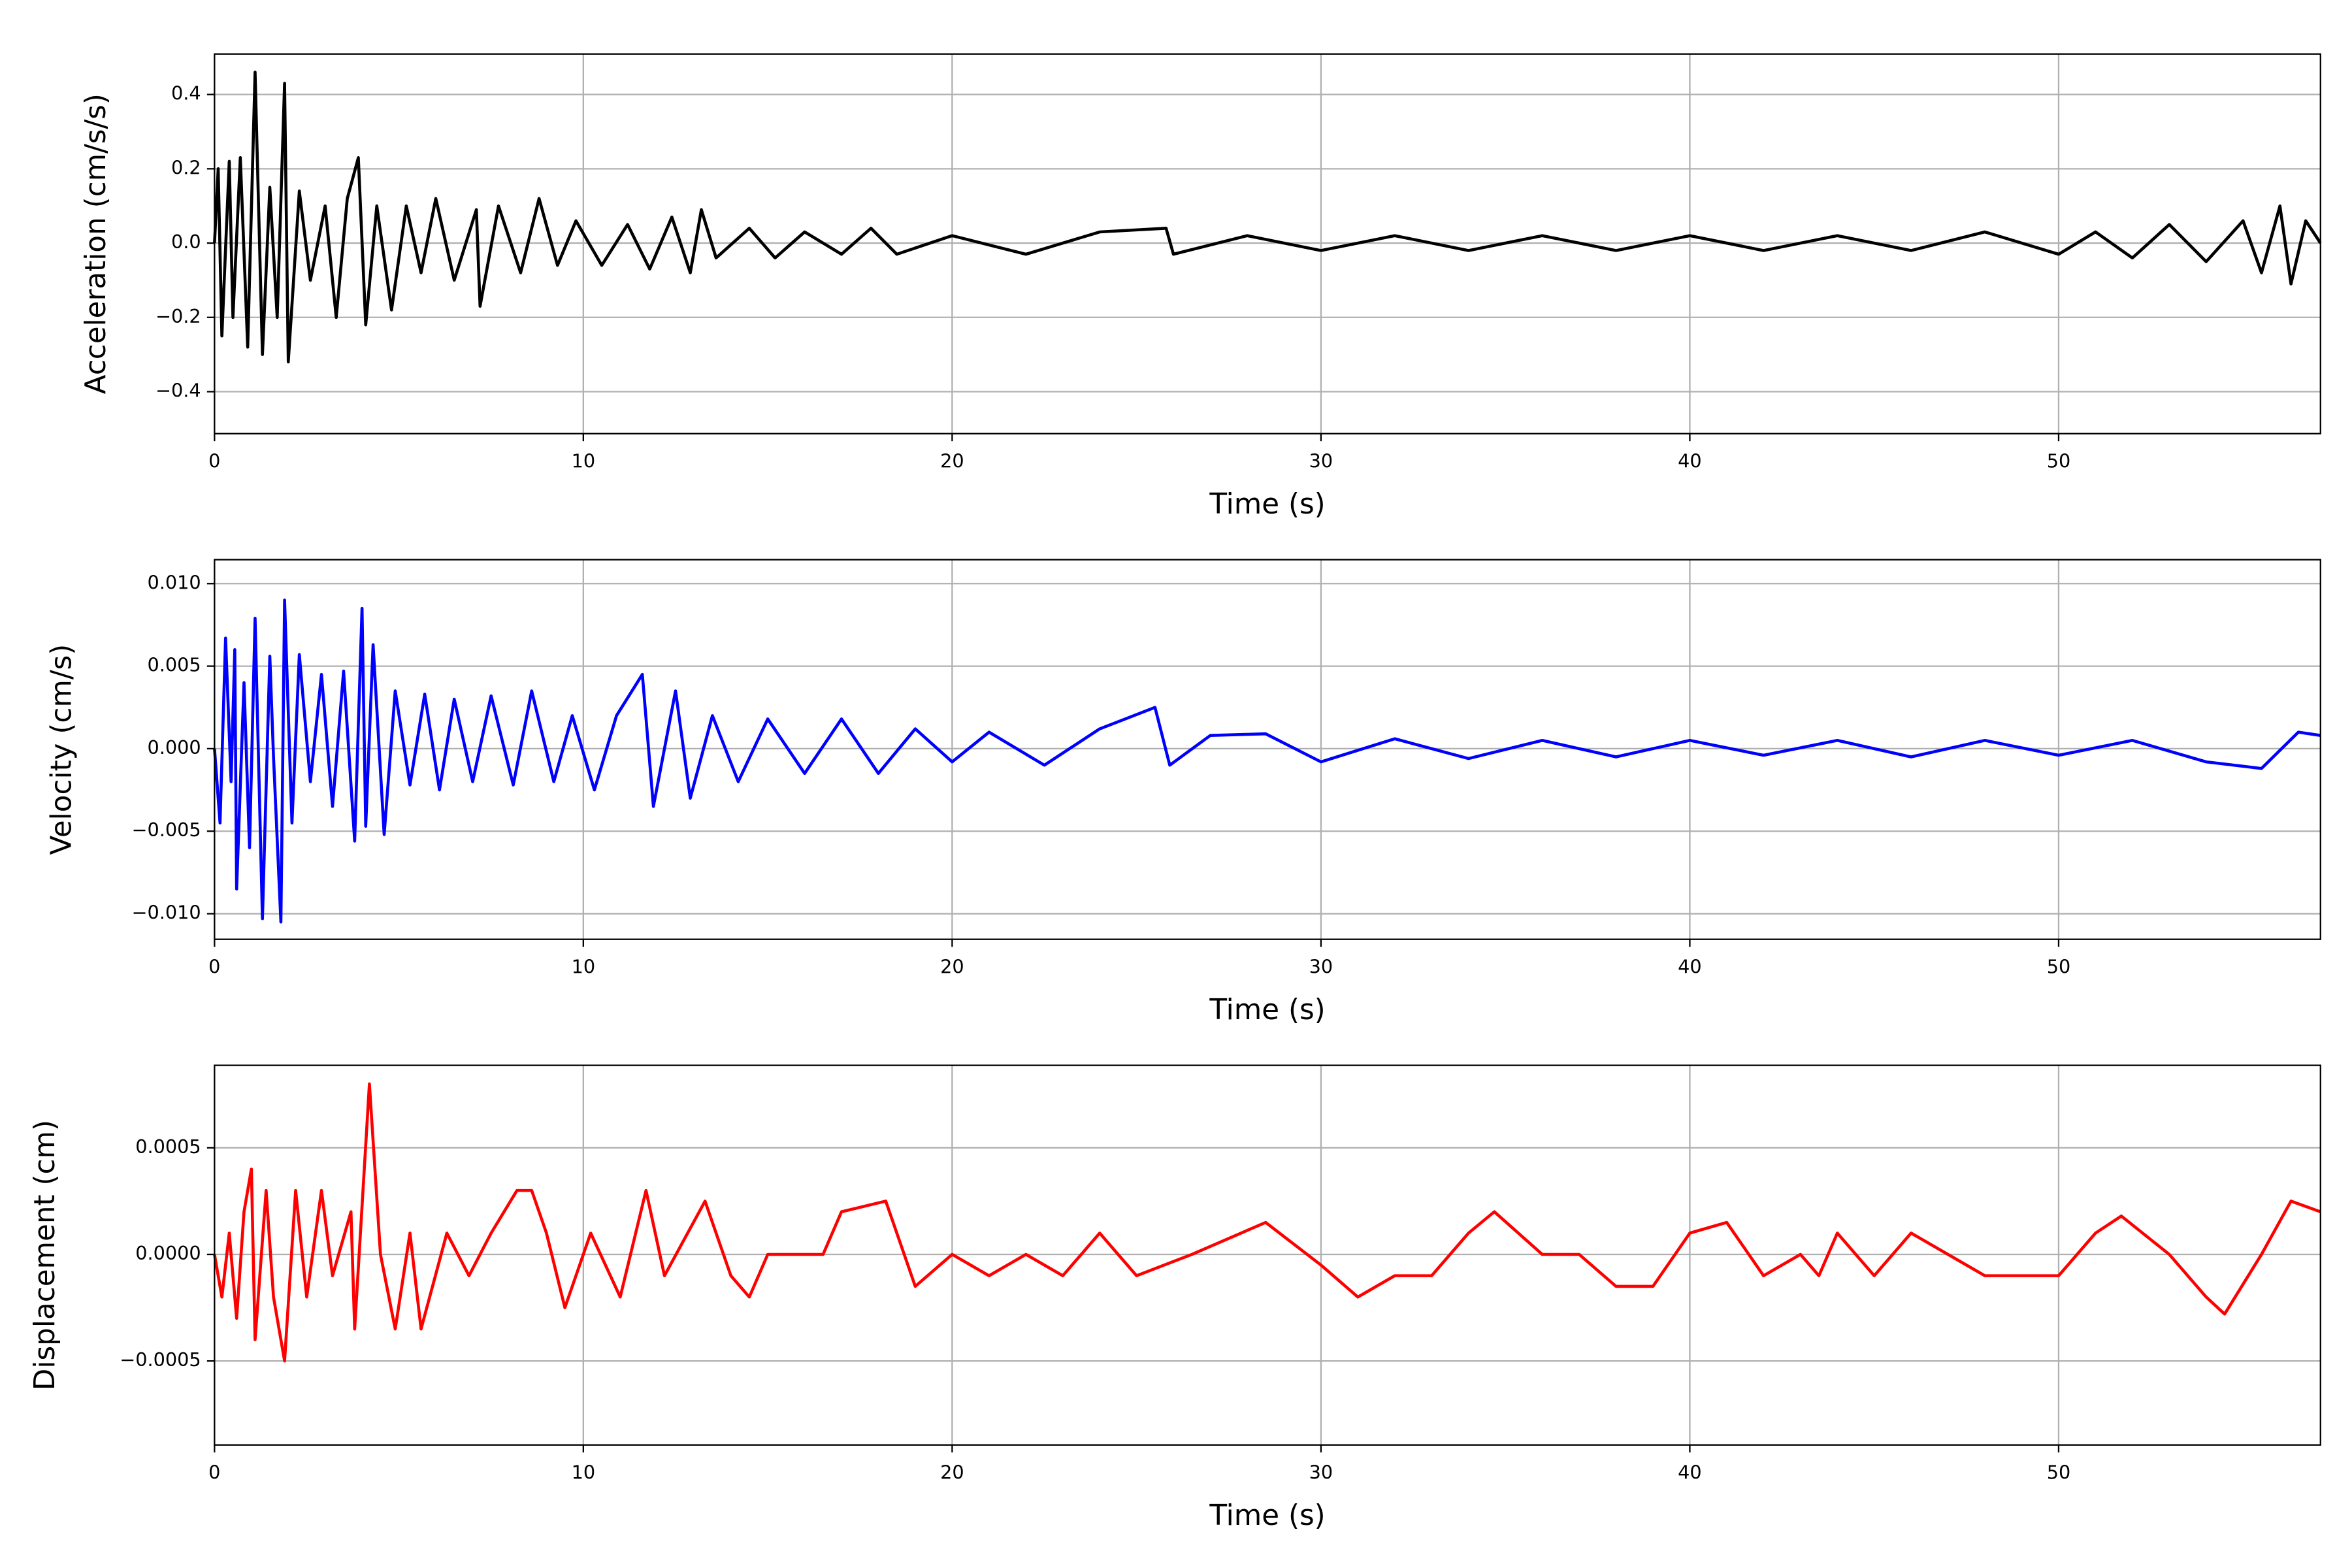  I want to click on y-tick-label: −0.010, so click(166, 913).